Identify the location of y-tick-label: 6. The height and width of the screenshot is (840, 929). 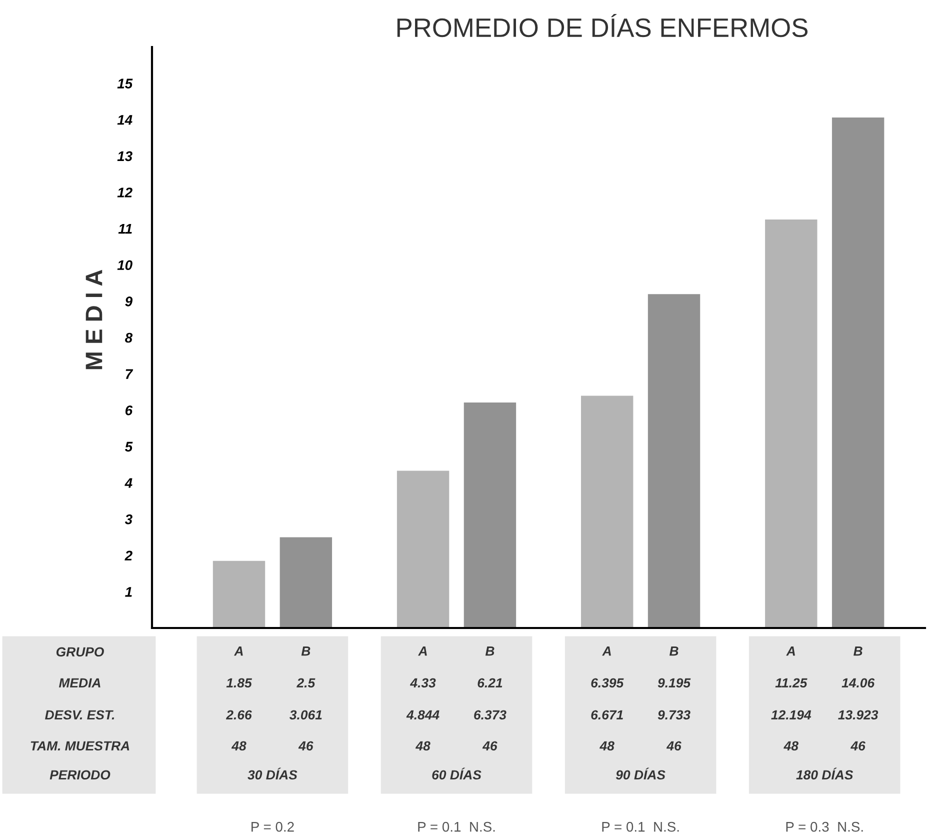
(129, 410).